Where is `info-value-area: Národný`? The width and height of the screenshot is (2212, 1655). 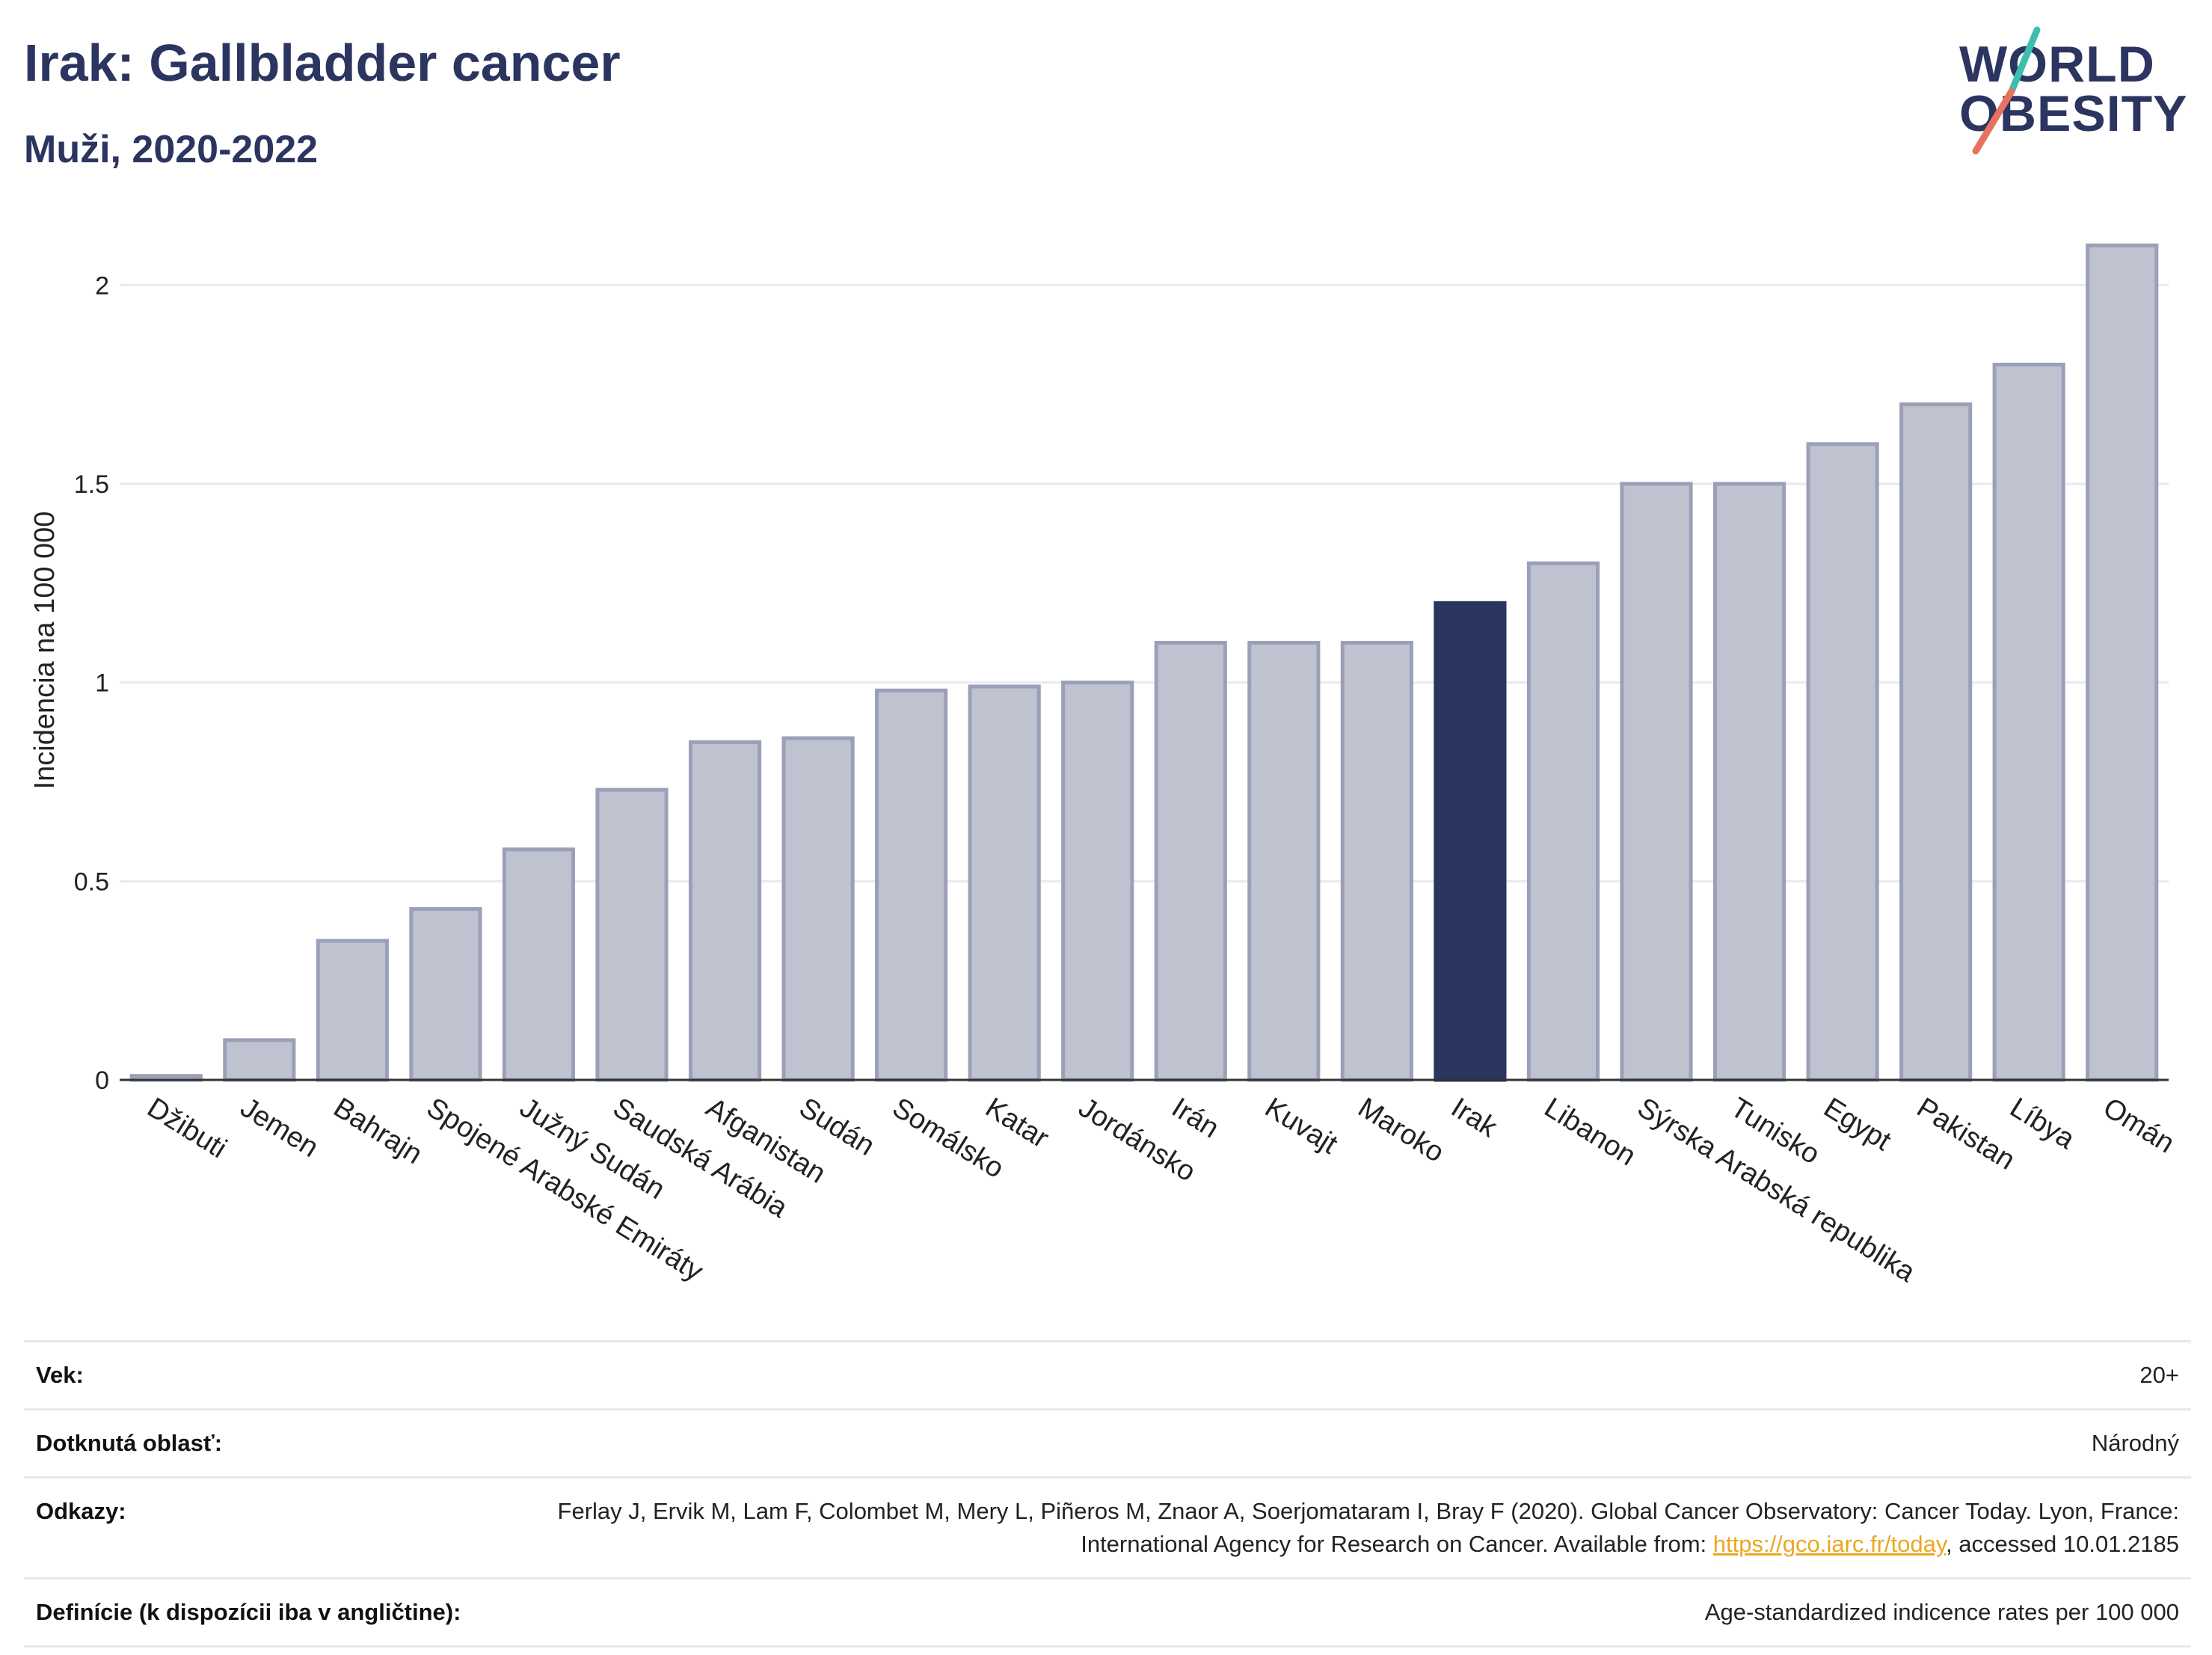 info-value-area: Národný is located at coordinates (2135, 1443).